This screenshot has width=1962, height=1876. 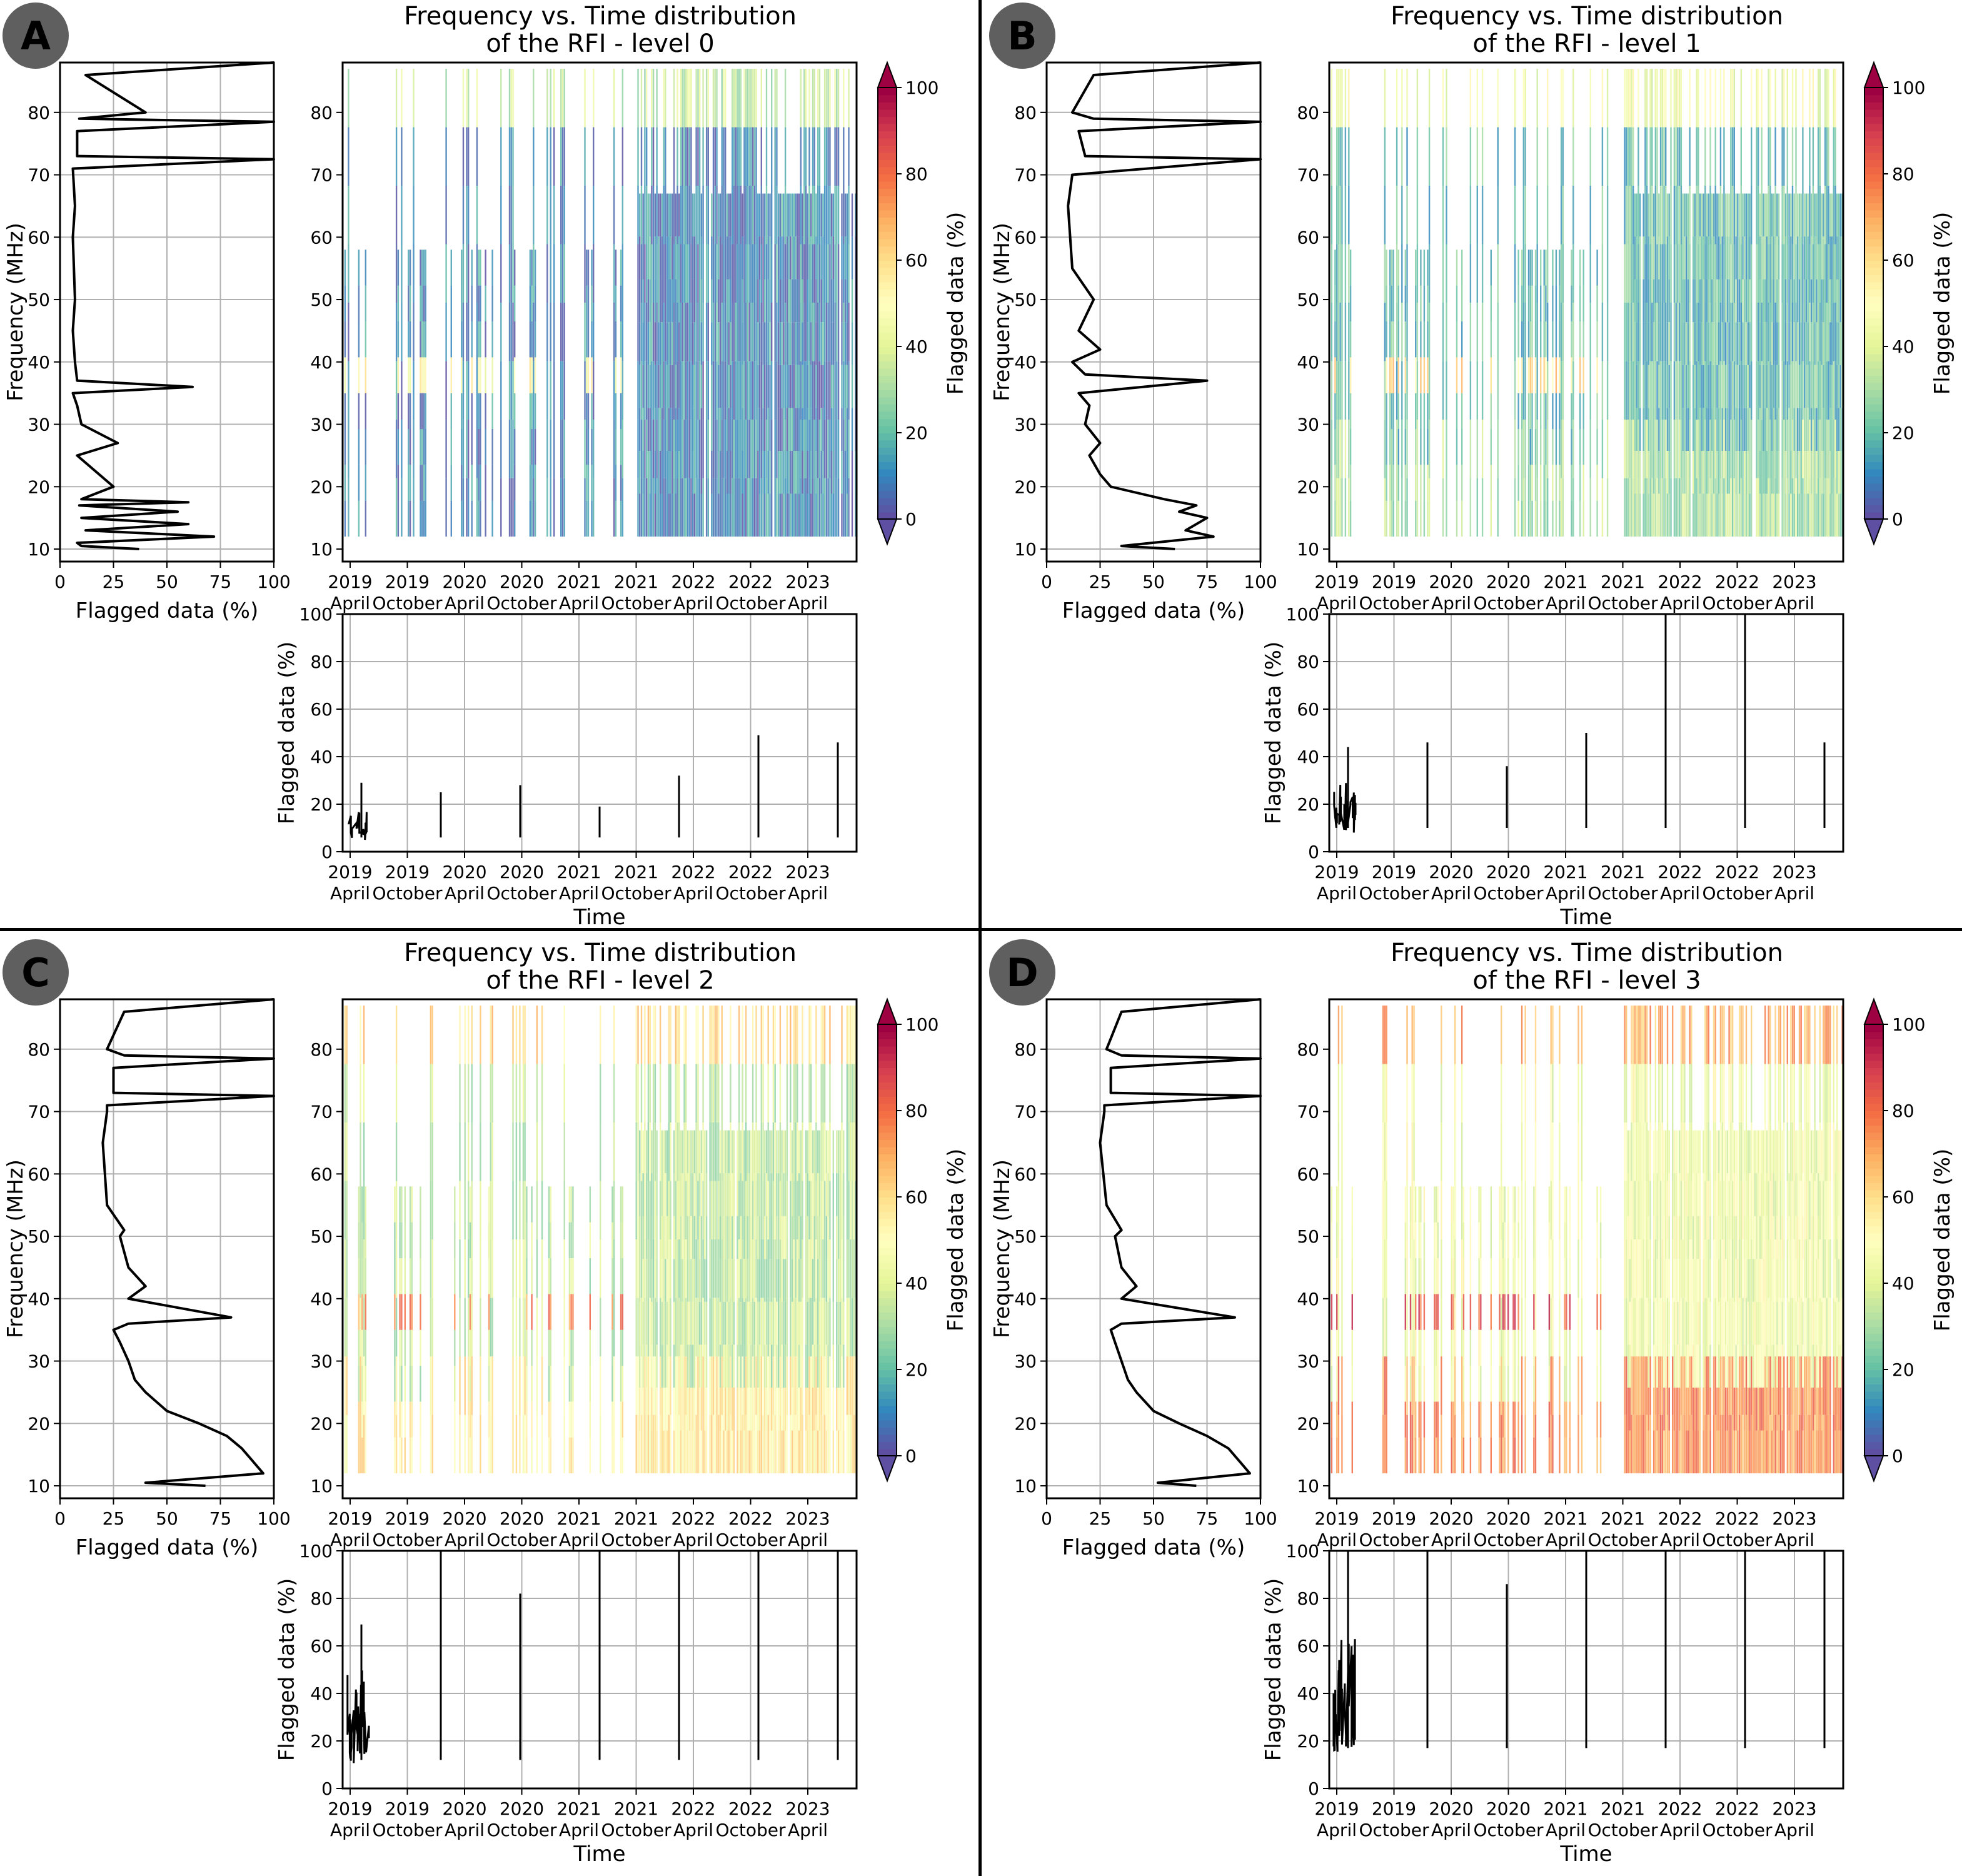 I want to click on tick-label: 2020, so click(x=464, y=582).